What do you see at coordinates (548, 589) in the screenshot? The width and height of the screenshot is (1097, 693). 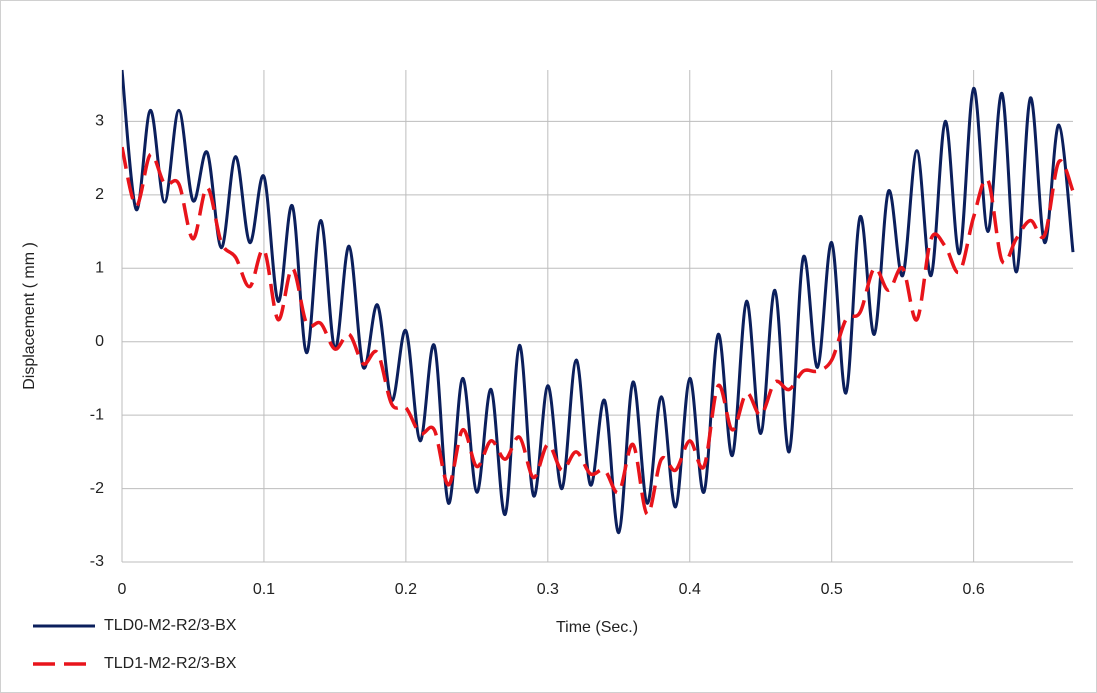 I see `x-tick-label: 0.3` at bounding box center [548, 589].